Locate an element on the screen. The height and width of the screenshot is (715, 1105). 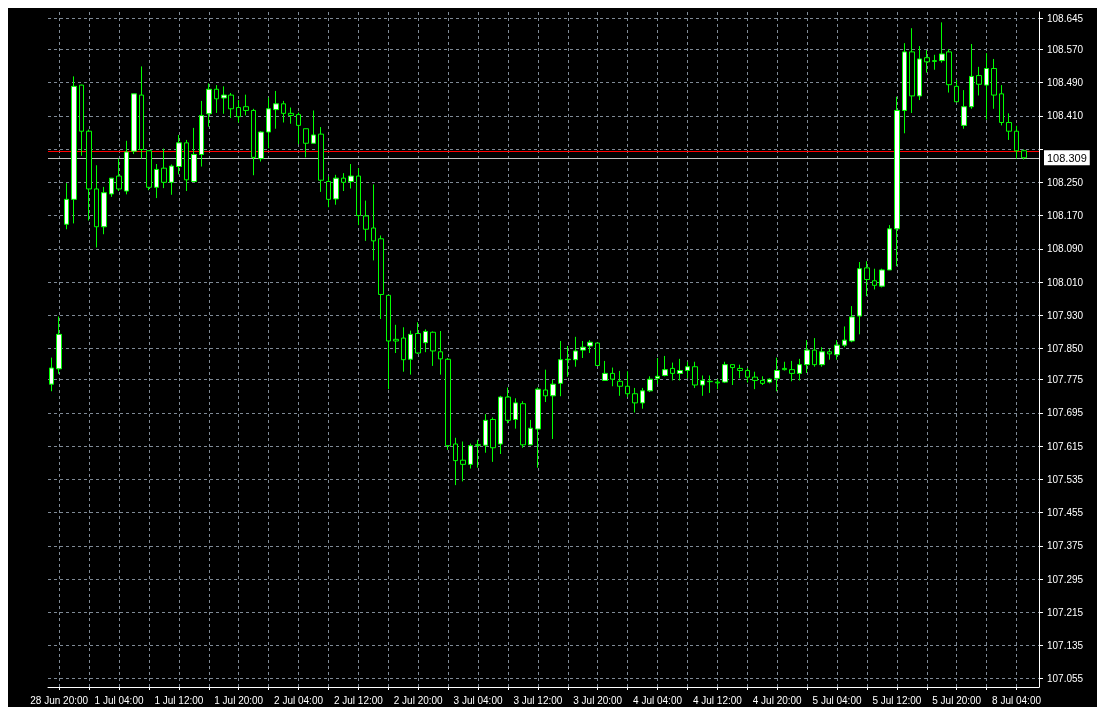
x-tick-label: 1 Jul 04:00 is located at coordinates (119, 700).